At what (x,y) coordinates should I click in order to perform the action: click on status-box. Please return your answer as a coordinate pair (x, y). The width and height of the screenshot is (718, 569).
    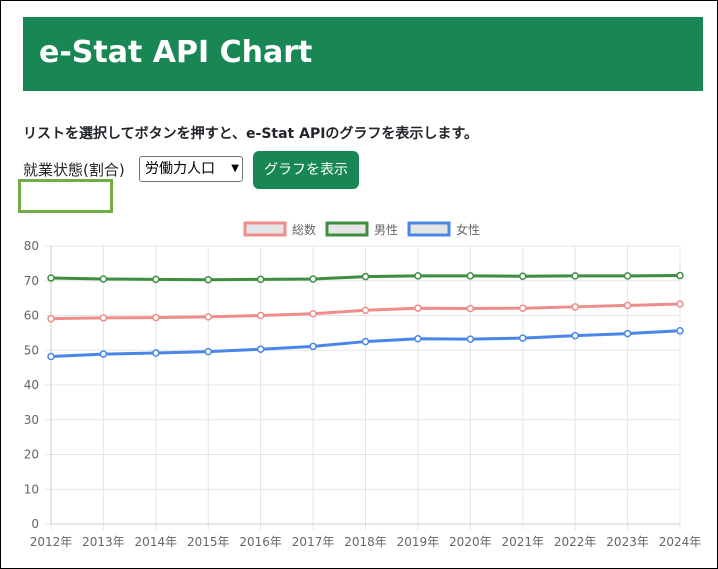
    Looking at the image, I should click on (65, 196).